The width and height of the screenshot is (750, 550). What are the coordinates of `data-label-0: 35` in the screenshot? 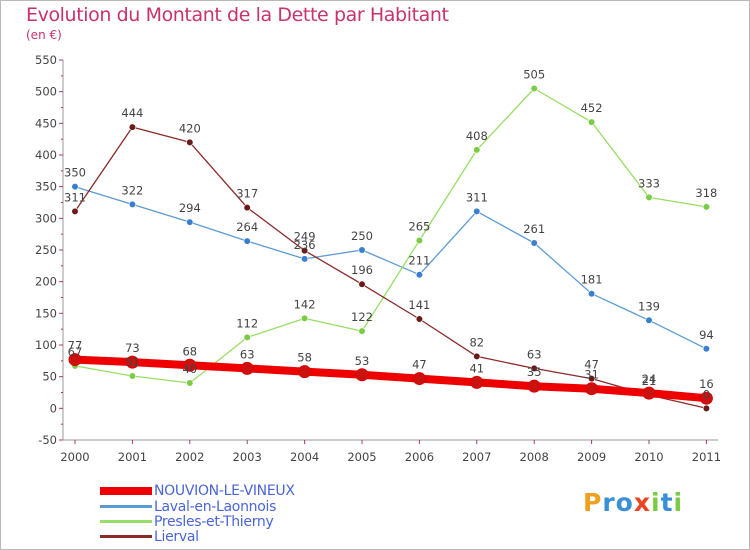 It's located at (534, 372).